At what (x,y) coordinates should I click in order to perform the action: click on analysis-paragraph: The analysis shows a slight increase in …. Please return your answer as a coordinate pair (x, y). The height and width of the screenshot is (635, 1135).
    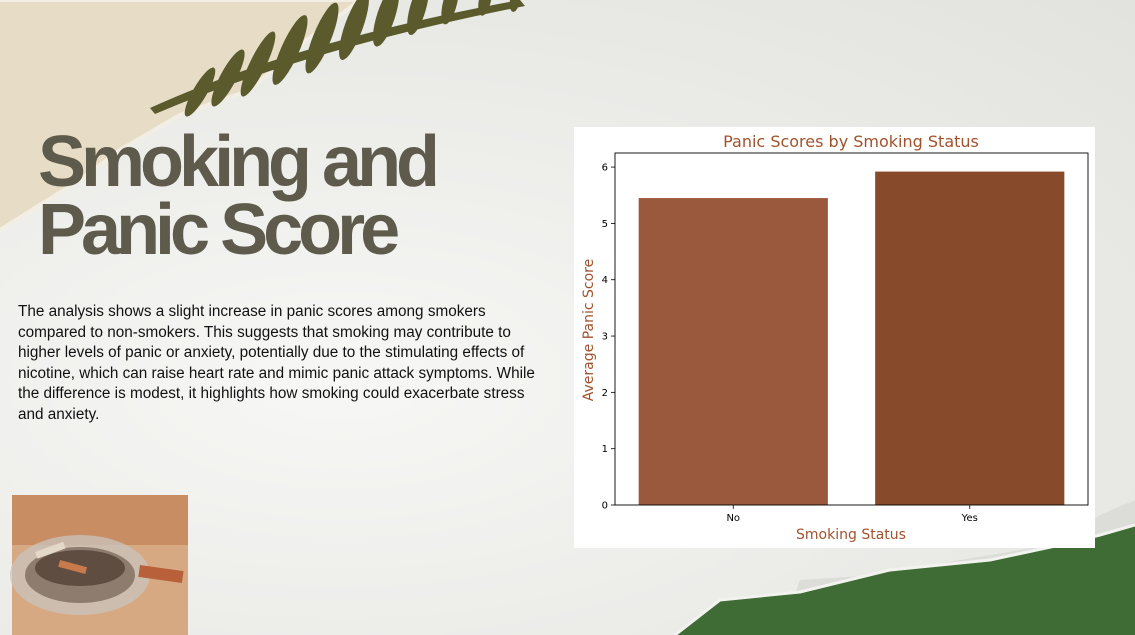
    Looking at the image, I should click on (276, 363).